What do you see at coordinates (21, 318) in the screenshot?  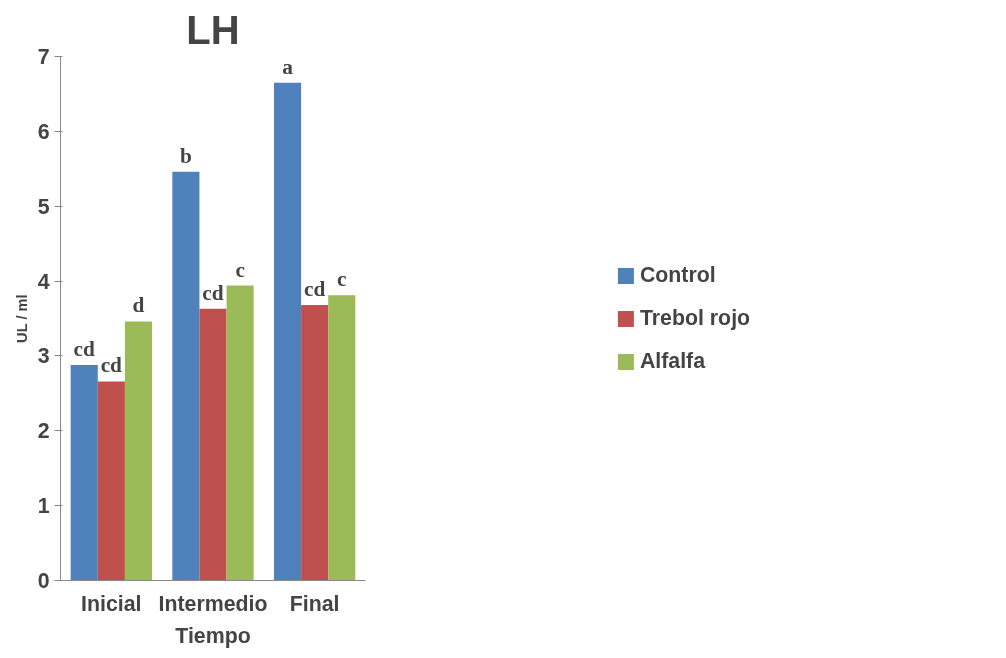 I see `y-axis-title: UL / ml` at bounding box center [21, 318].